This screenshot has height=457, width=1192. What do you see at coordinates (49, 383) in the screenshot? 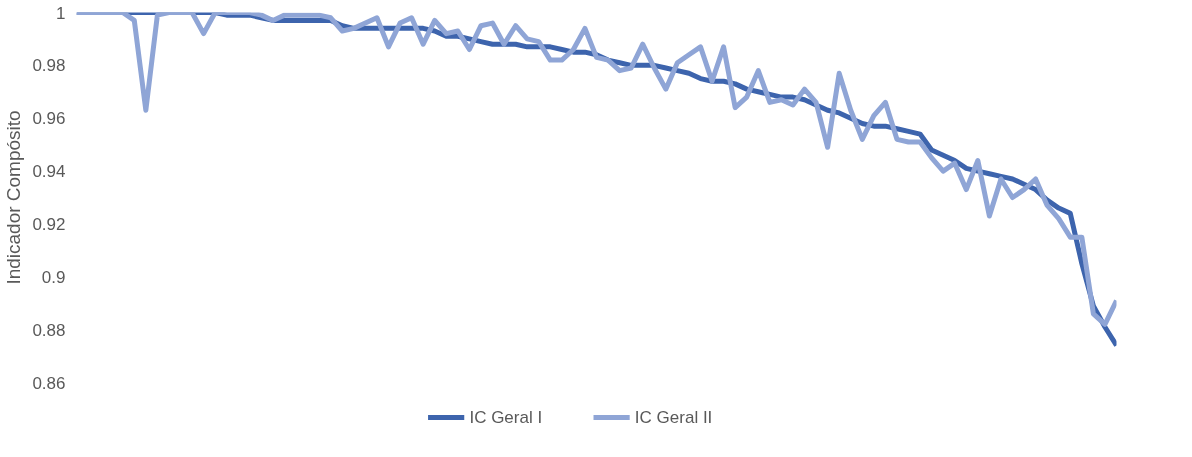
I see `y-tick-label: 0.86` at bounding box center [49, 383].